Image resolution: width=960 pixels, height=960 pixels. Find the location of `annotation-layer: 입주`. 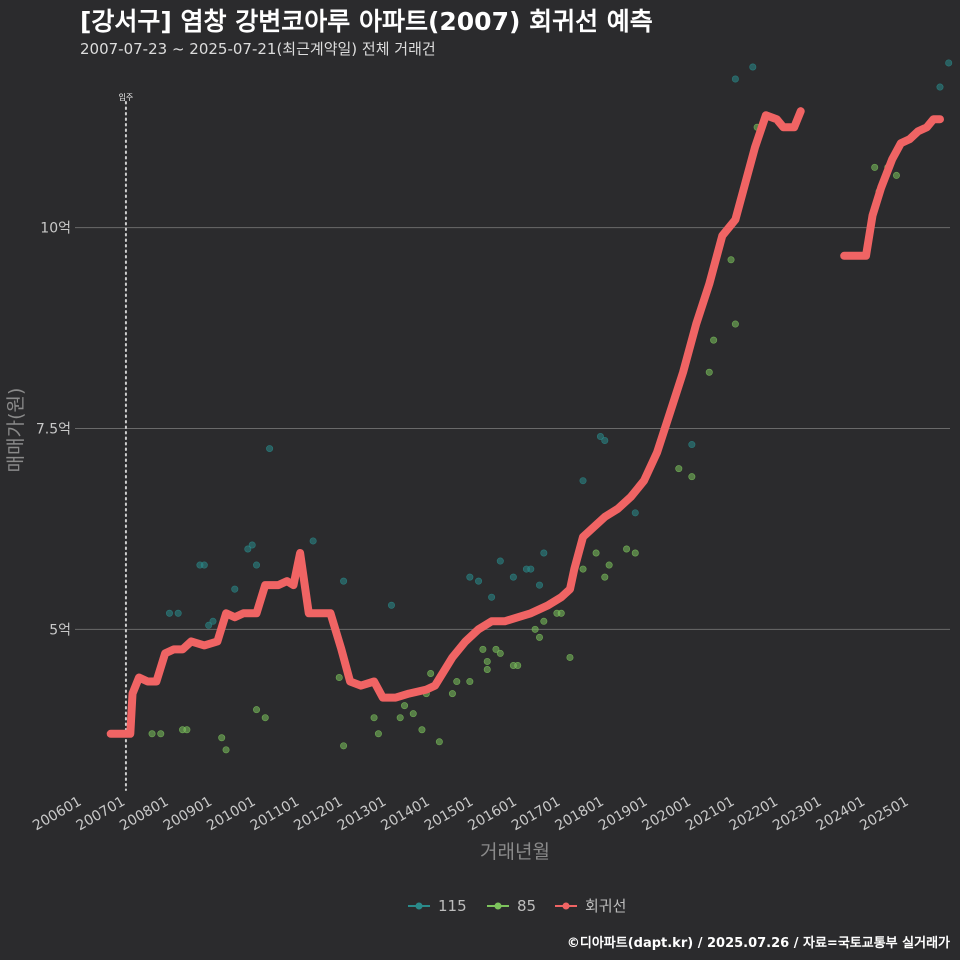

annotation-layer: 입주 is located at coordinates (126, 442).